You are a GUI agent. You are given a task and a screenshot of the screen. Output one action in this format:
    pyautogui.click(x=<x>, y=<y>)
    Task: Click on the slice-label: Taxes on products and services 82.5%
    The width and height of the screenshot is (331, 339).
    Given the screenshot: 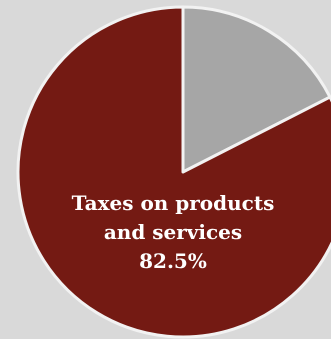 What is the action you would take?
    pyautogui.click(x=173, y=232)
    